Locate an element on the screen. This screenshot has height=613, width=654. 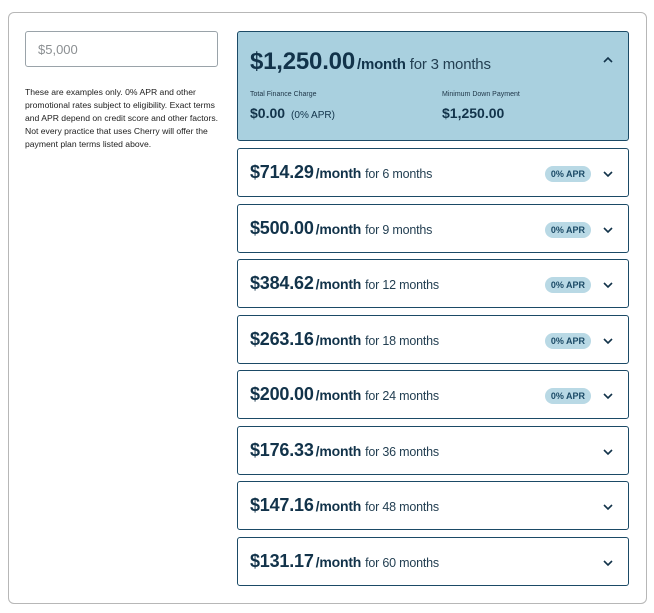
plan-term: for 9 months is located at coordinates (399, 230).